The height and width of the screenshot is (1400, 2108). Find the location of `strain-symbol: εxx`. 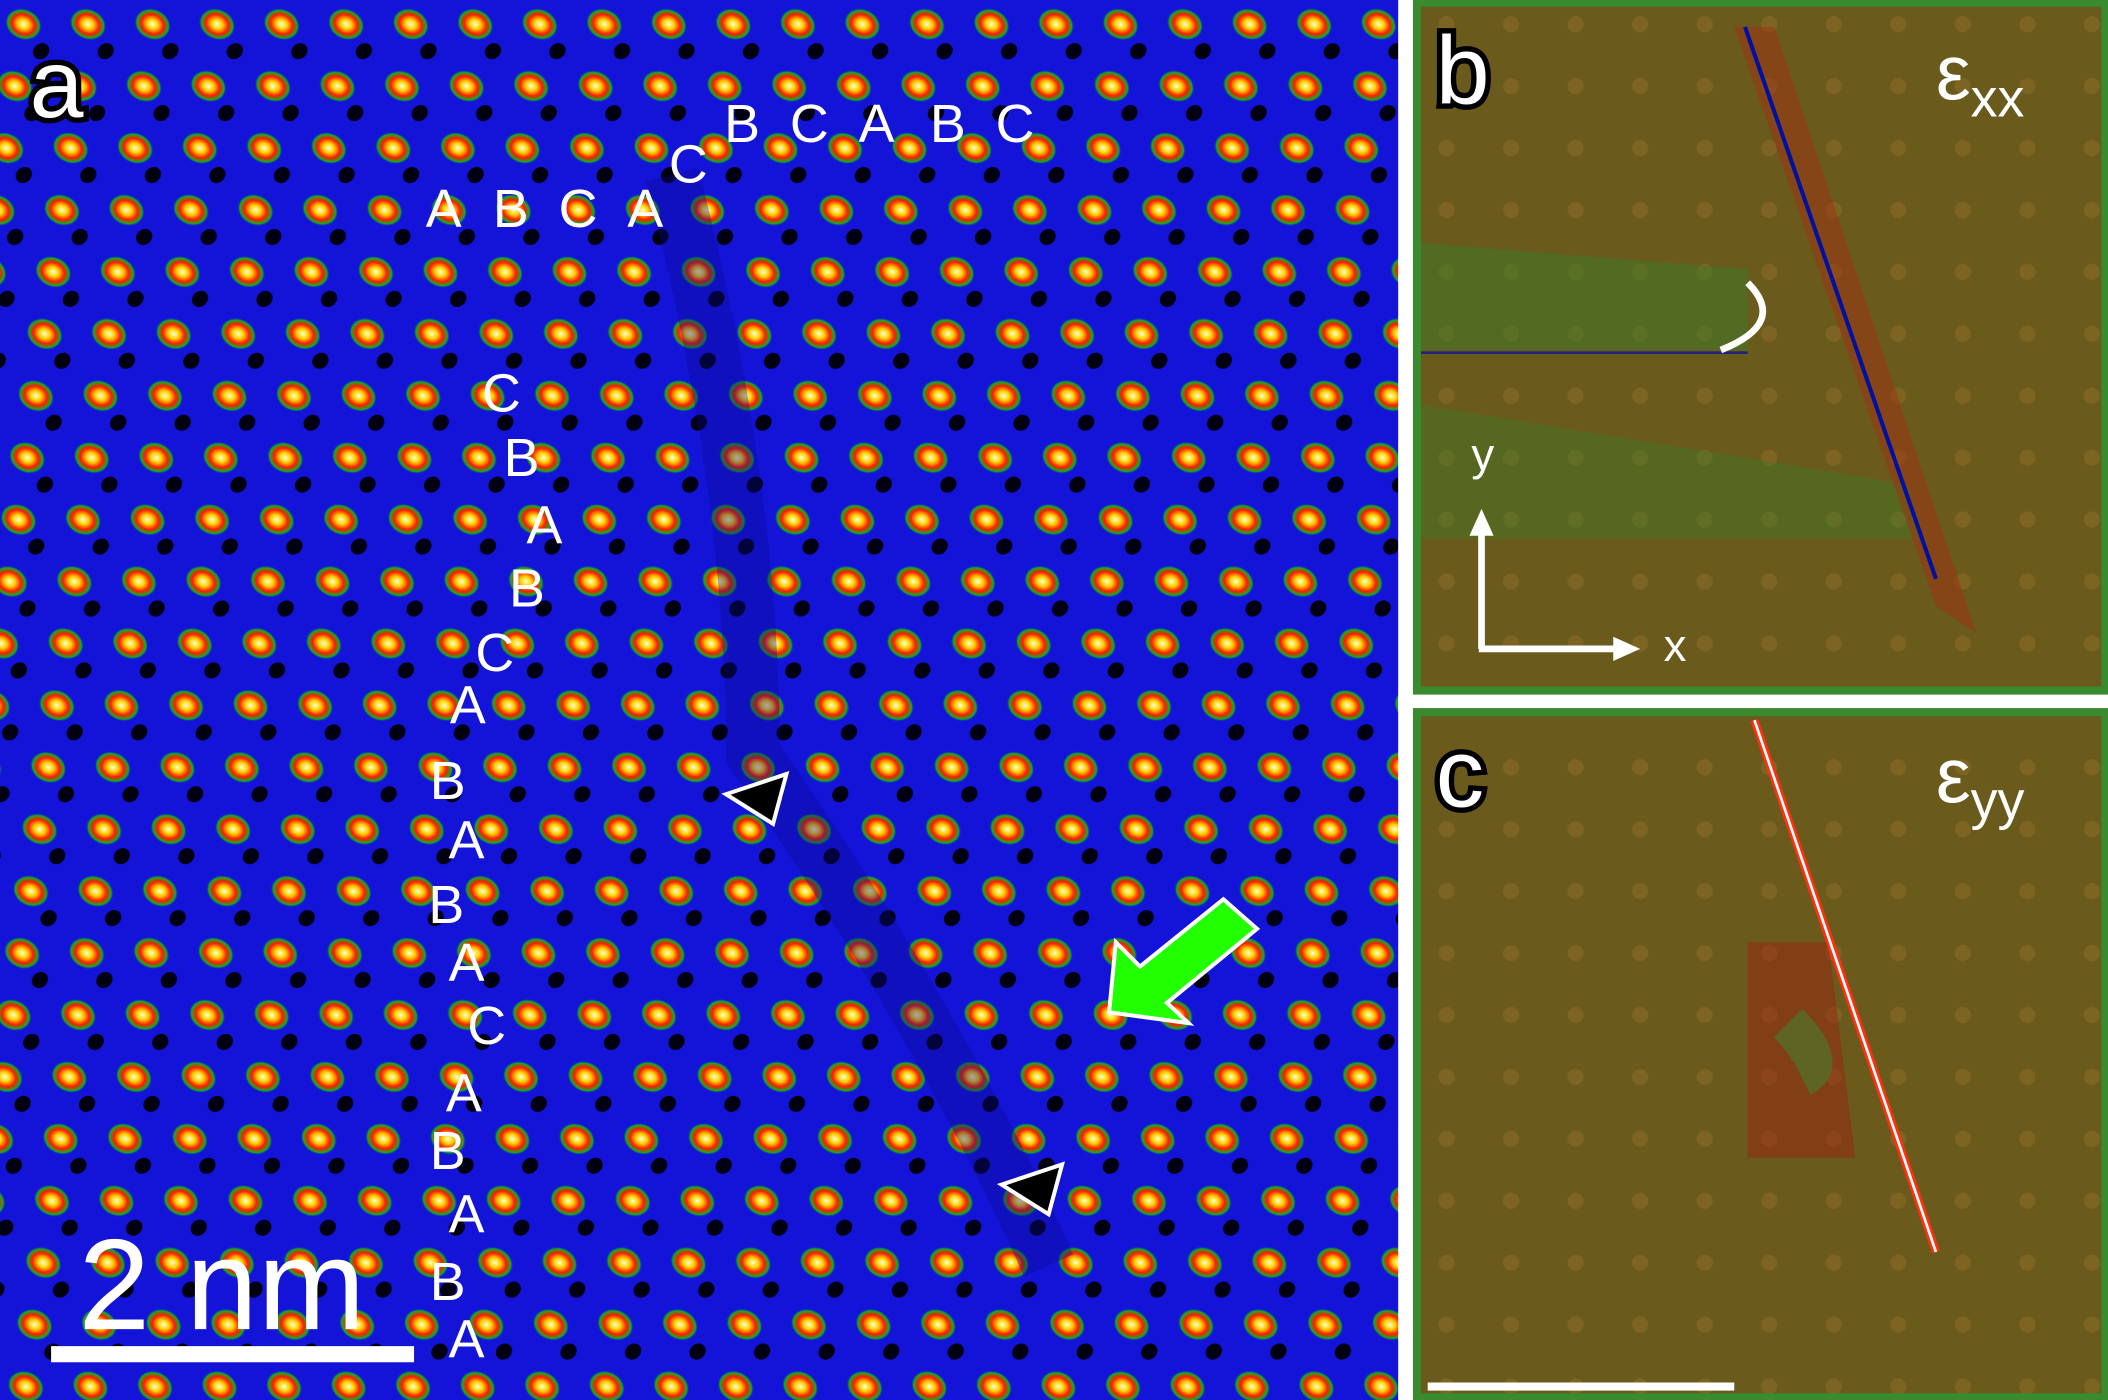

strain-symbol: εxx is located at coordinates (1980, 78).